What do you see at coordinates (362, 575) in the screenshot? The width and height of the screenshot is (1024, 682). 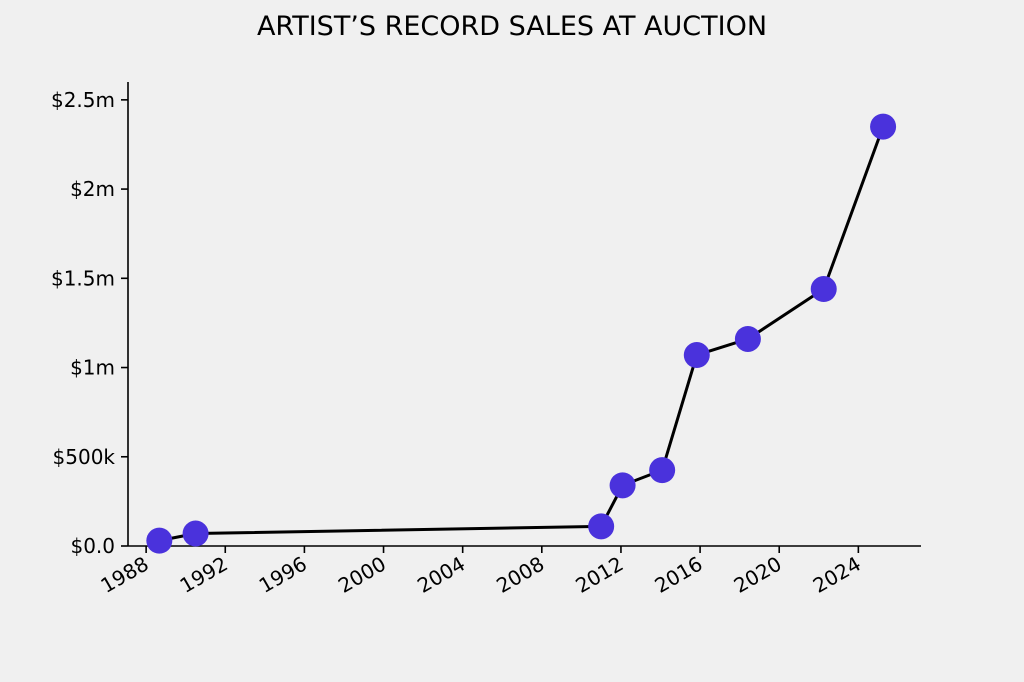 I see `x-tick-label: 2000` at bounding box center [362, 575].